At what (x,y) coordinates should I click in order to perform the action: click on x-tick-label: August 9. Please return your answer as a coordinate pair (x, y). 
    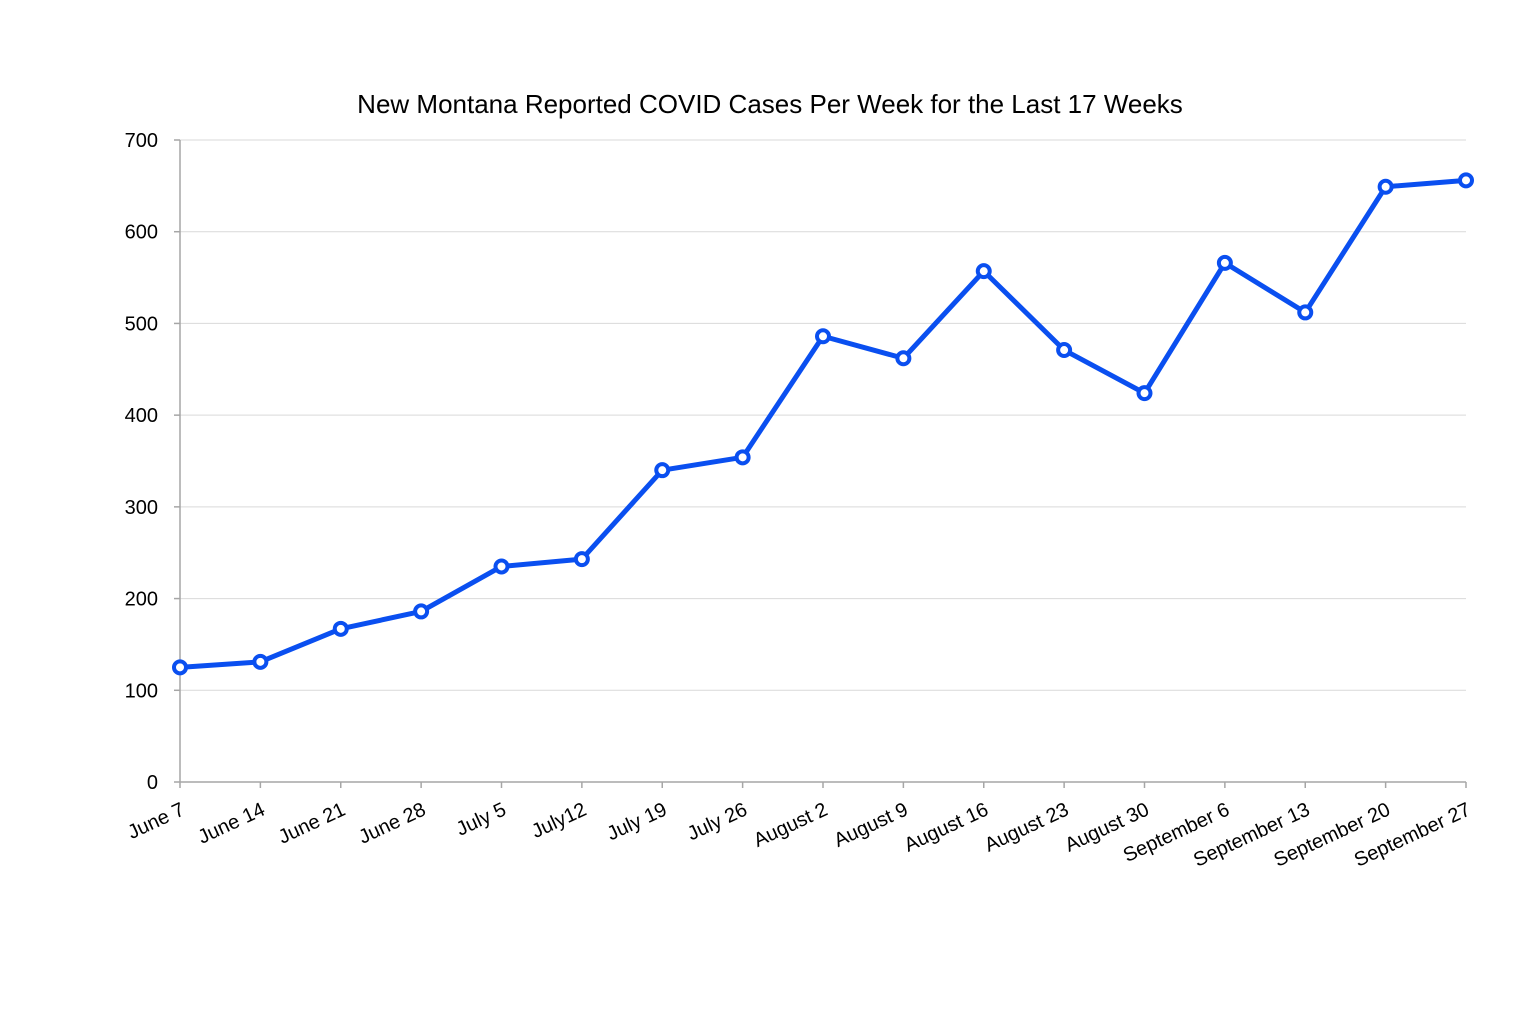
    Looking at the image, I should click on (871, 825).